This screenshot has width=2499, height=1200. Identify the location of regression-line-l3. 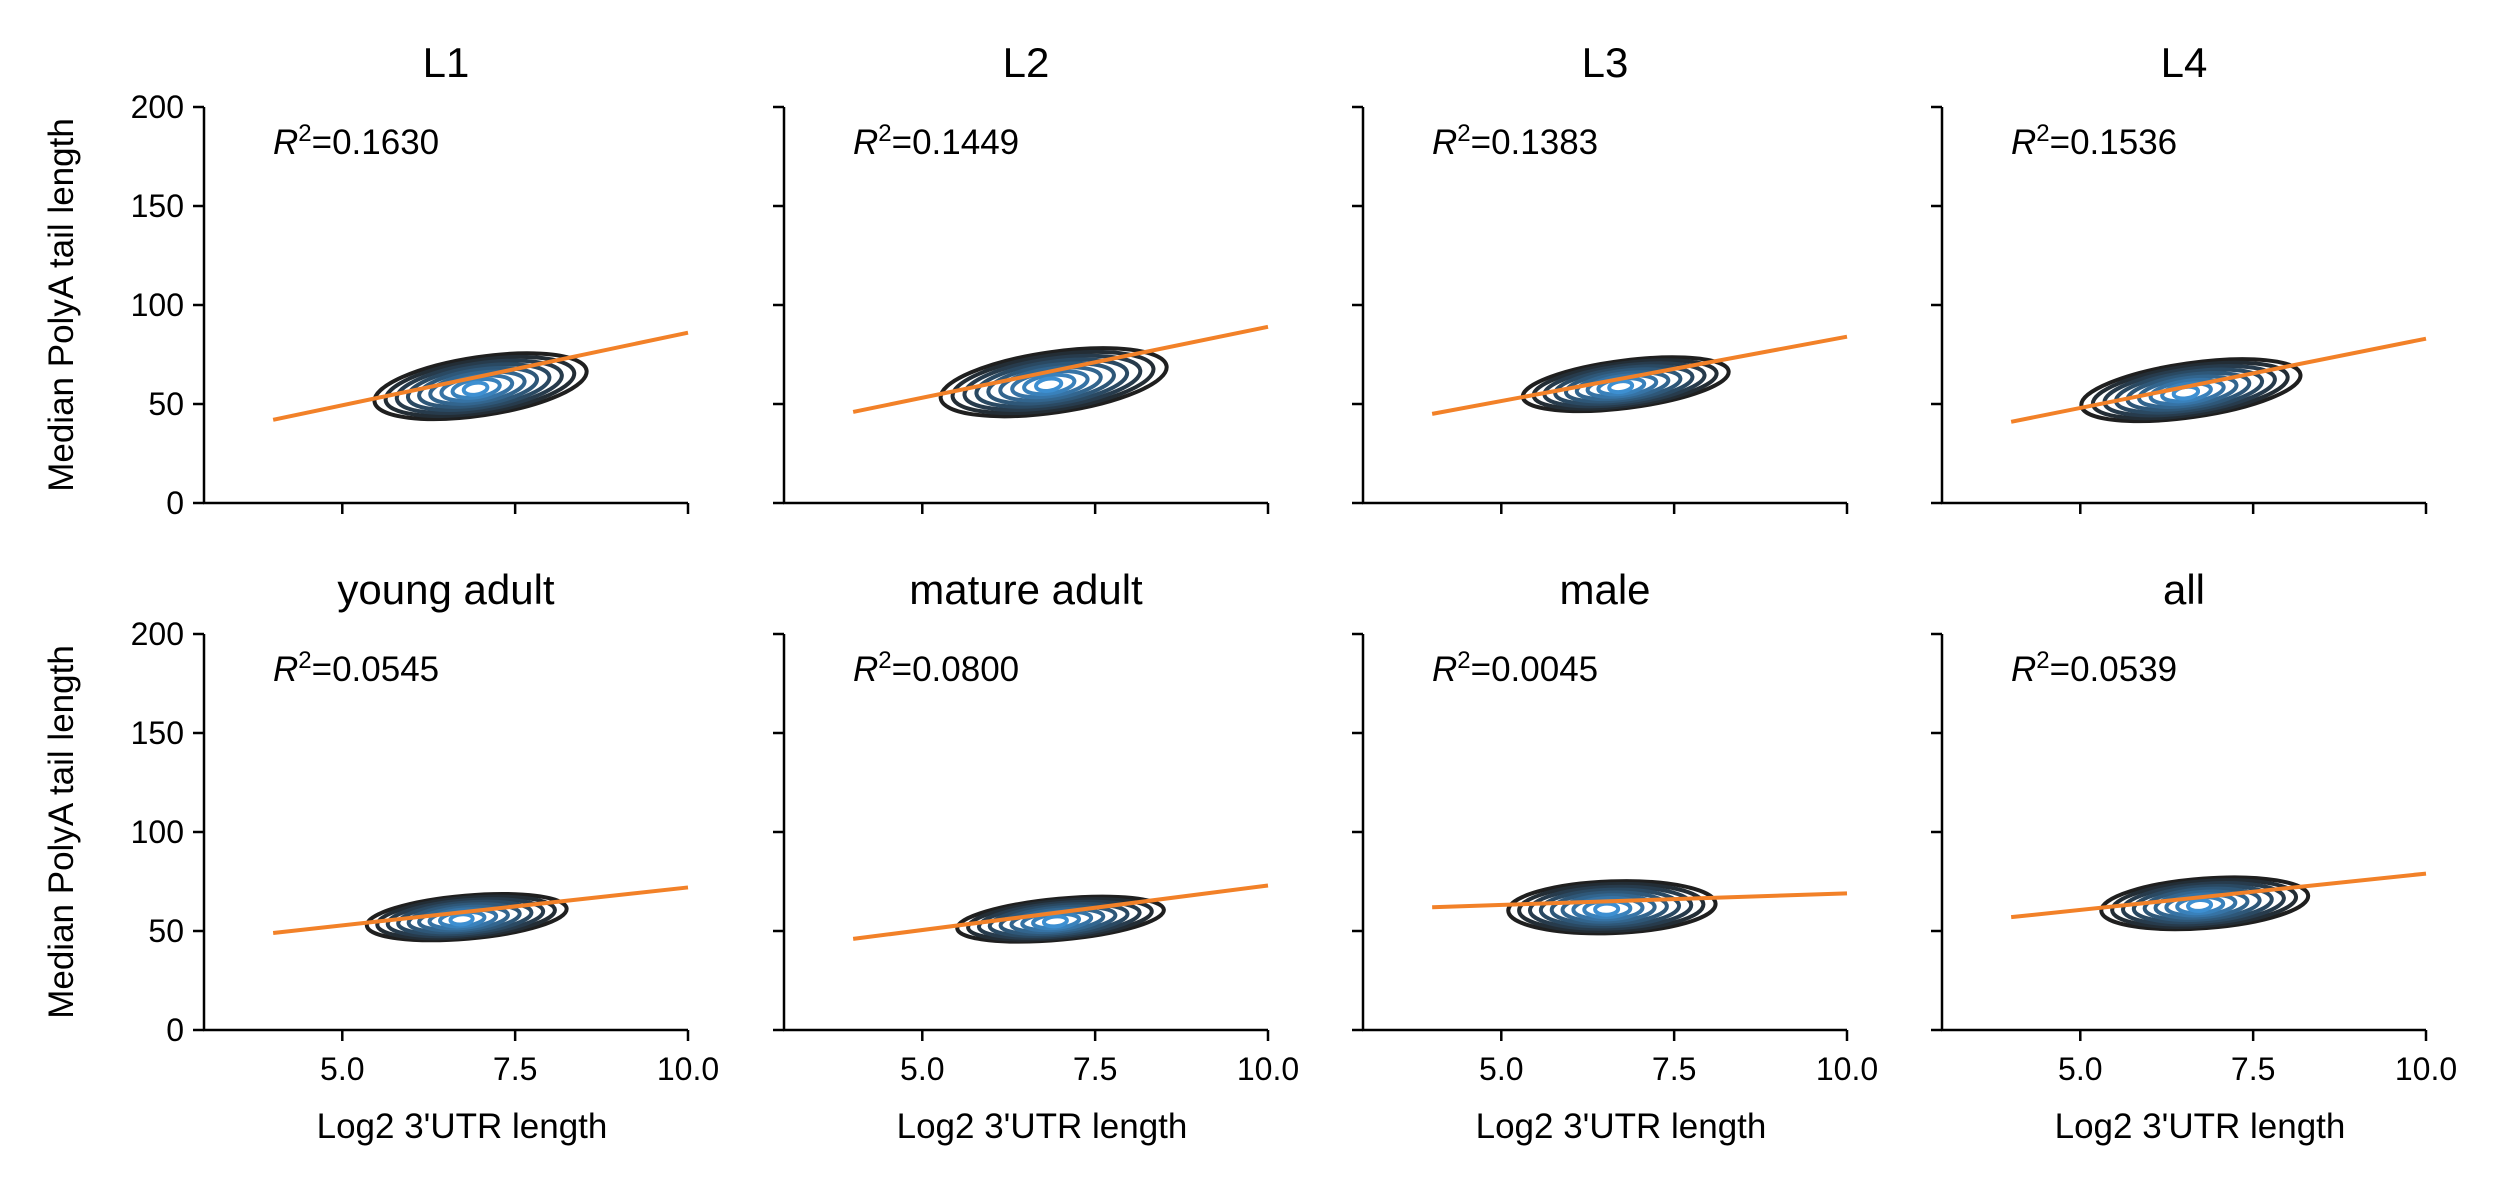
(1639, 375).